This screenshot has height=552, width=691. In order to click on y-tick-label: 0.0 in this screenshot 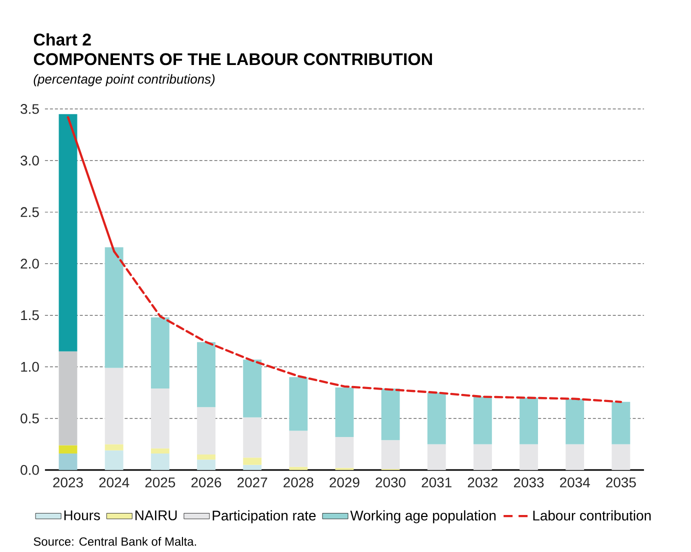, I will do `click(29, 470)`.